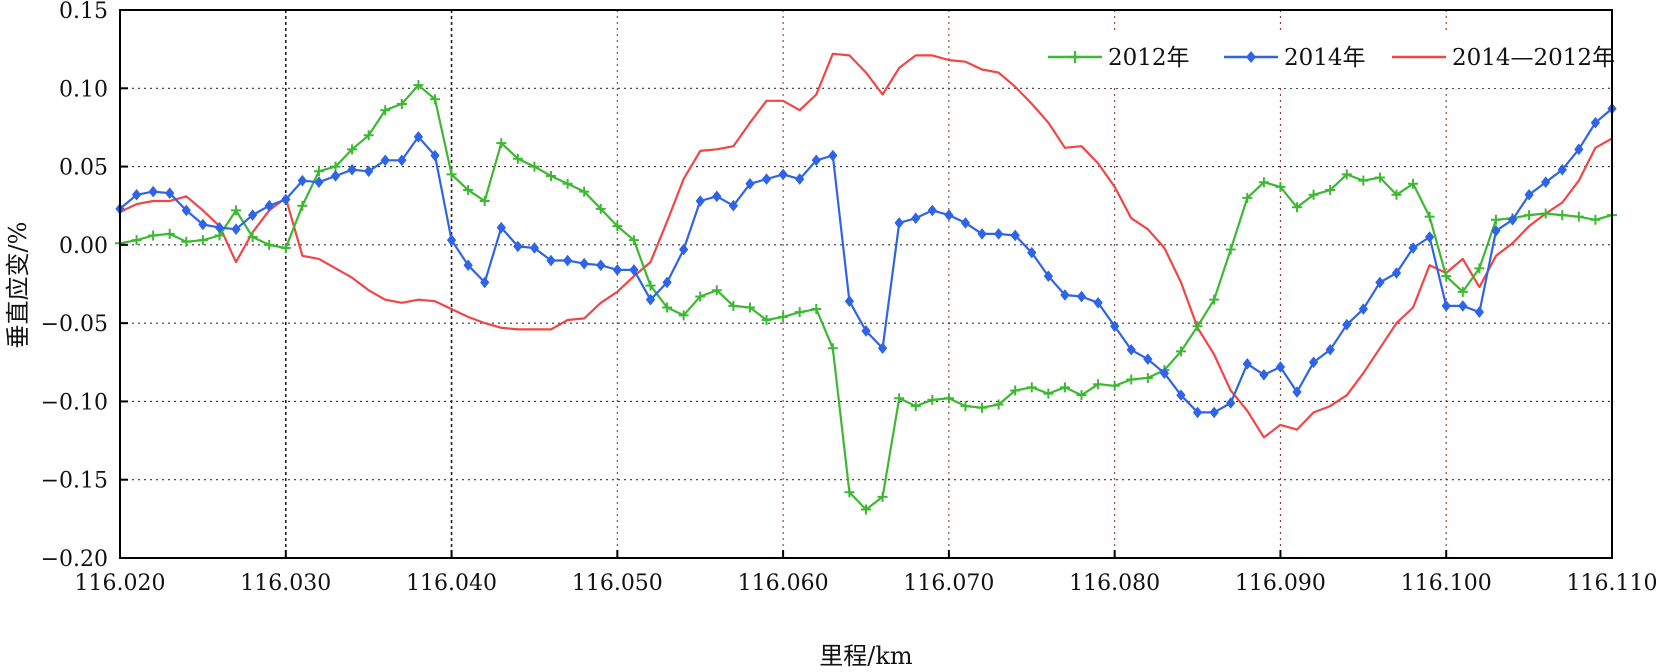 The width and height of the screenshot is (1659, 672). Describe the element at coordinates (120, 583) in the screenshot. I see `x-tick-label: 116.020` at that location.